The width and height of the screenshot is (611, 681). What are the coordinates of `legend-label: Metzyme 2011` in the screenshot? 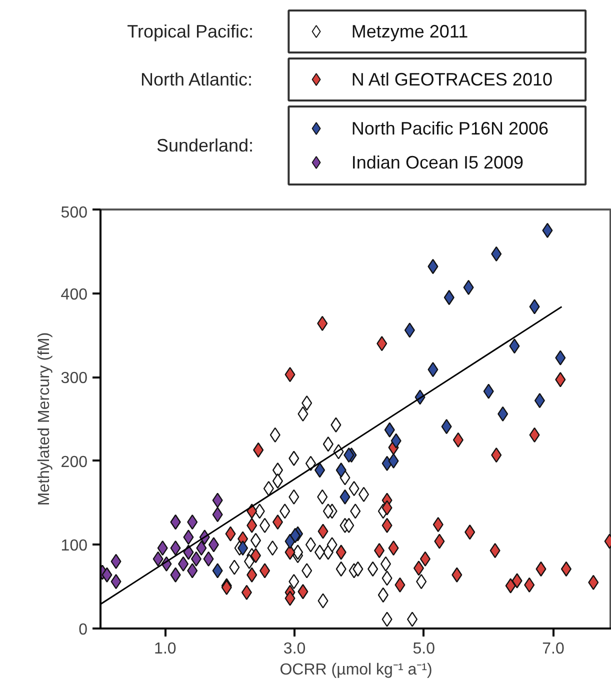 It's located at (409, 32).